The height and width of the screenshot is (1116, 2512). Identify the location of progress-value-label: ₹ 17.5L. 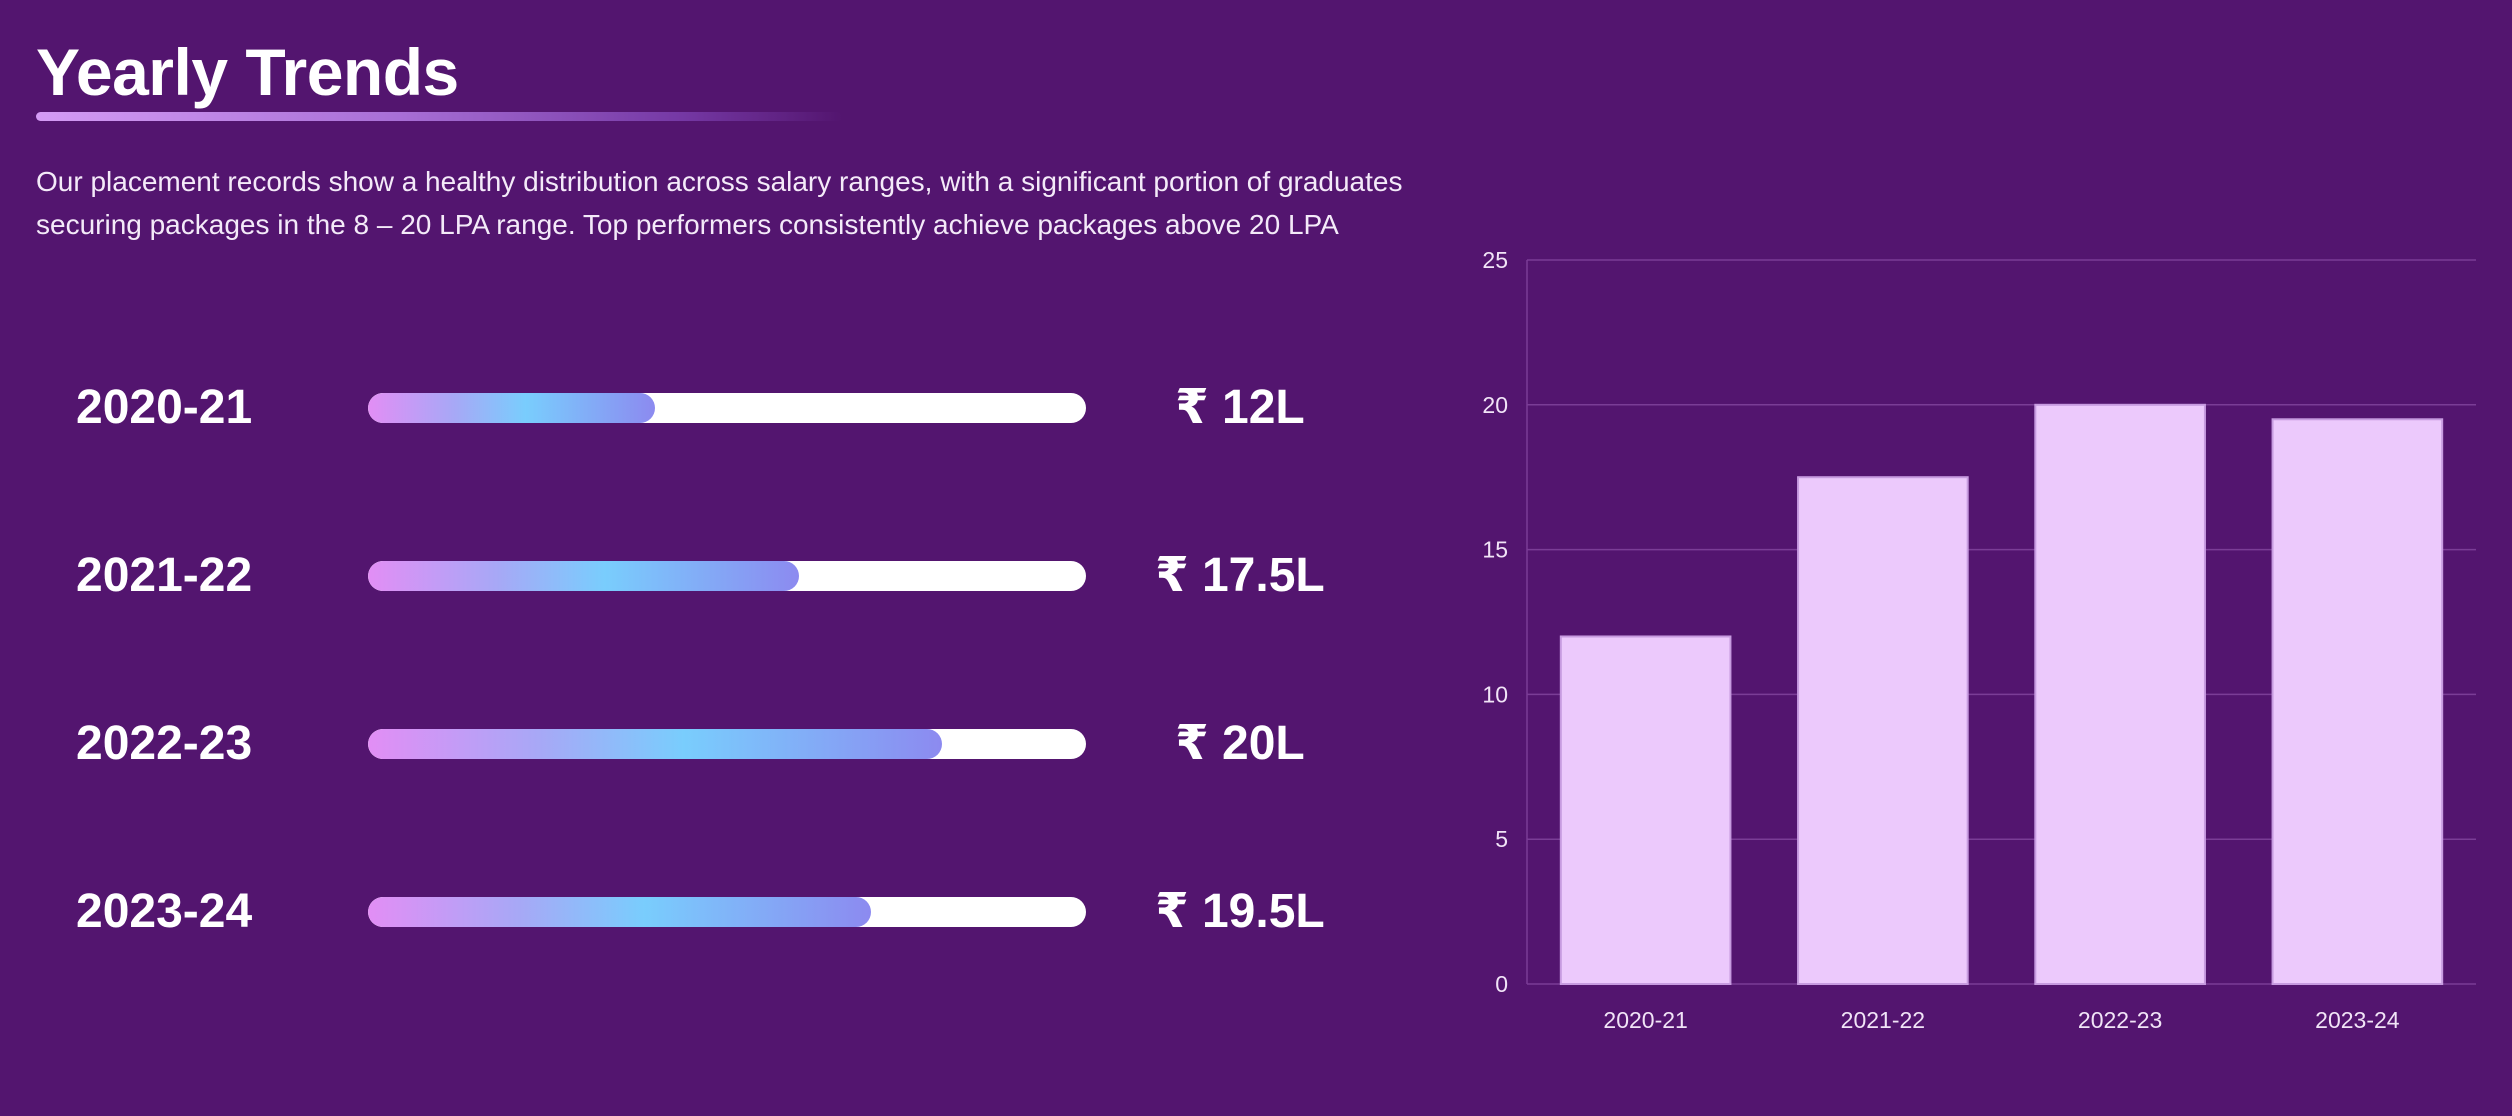
(1240, 575).